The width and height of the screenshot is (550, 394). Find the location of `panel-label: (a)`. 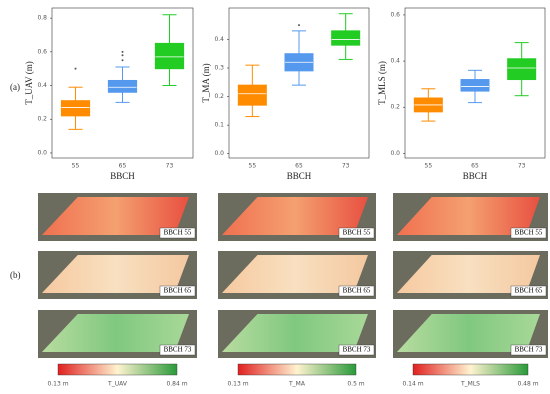

panel-label: (a) is located at coordinates (15, 87).